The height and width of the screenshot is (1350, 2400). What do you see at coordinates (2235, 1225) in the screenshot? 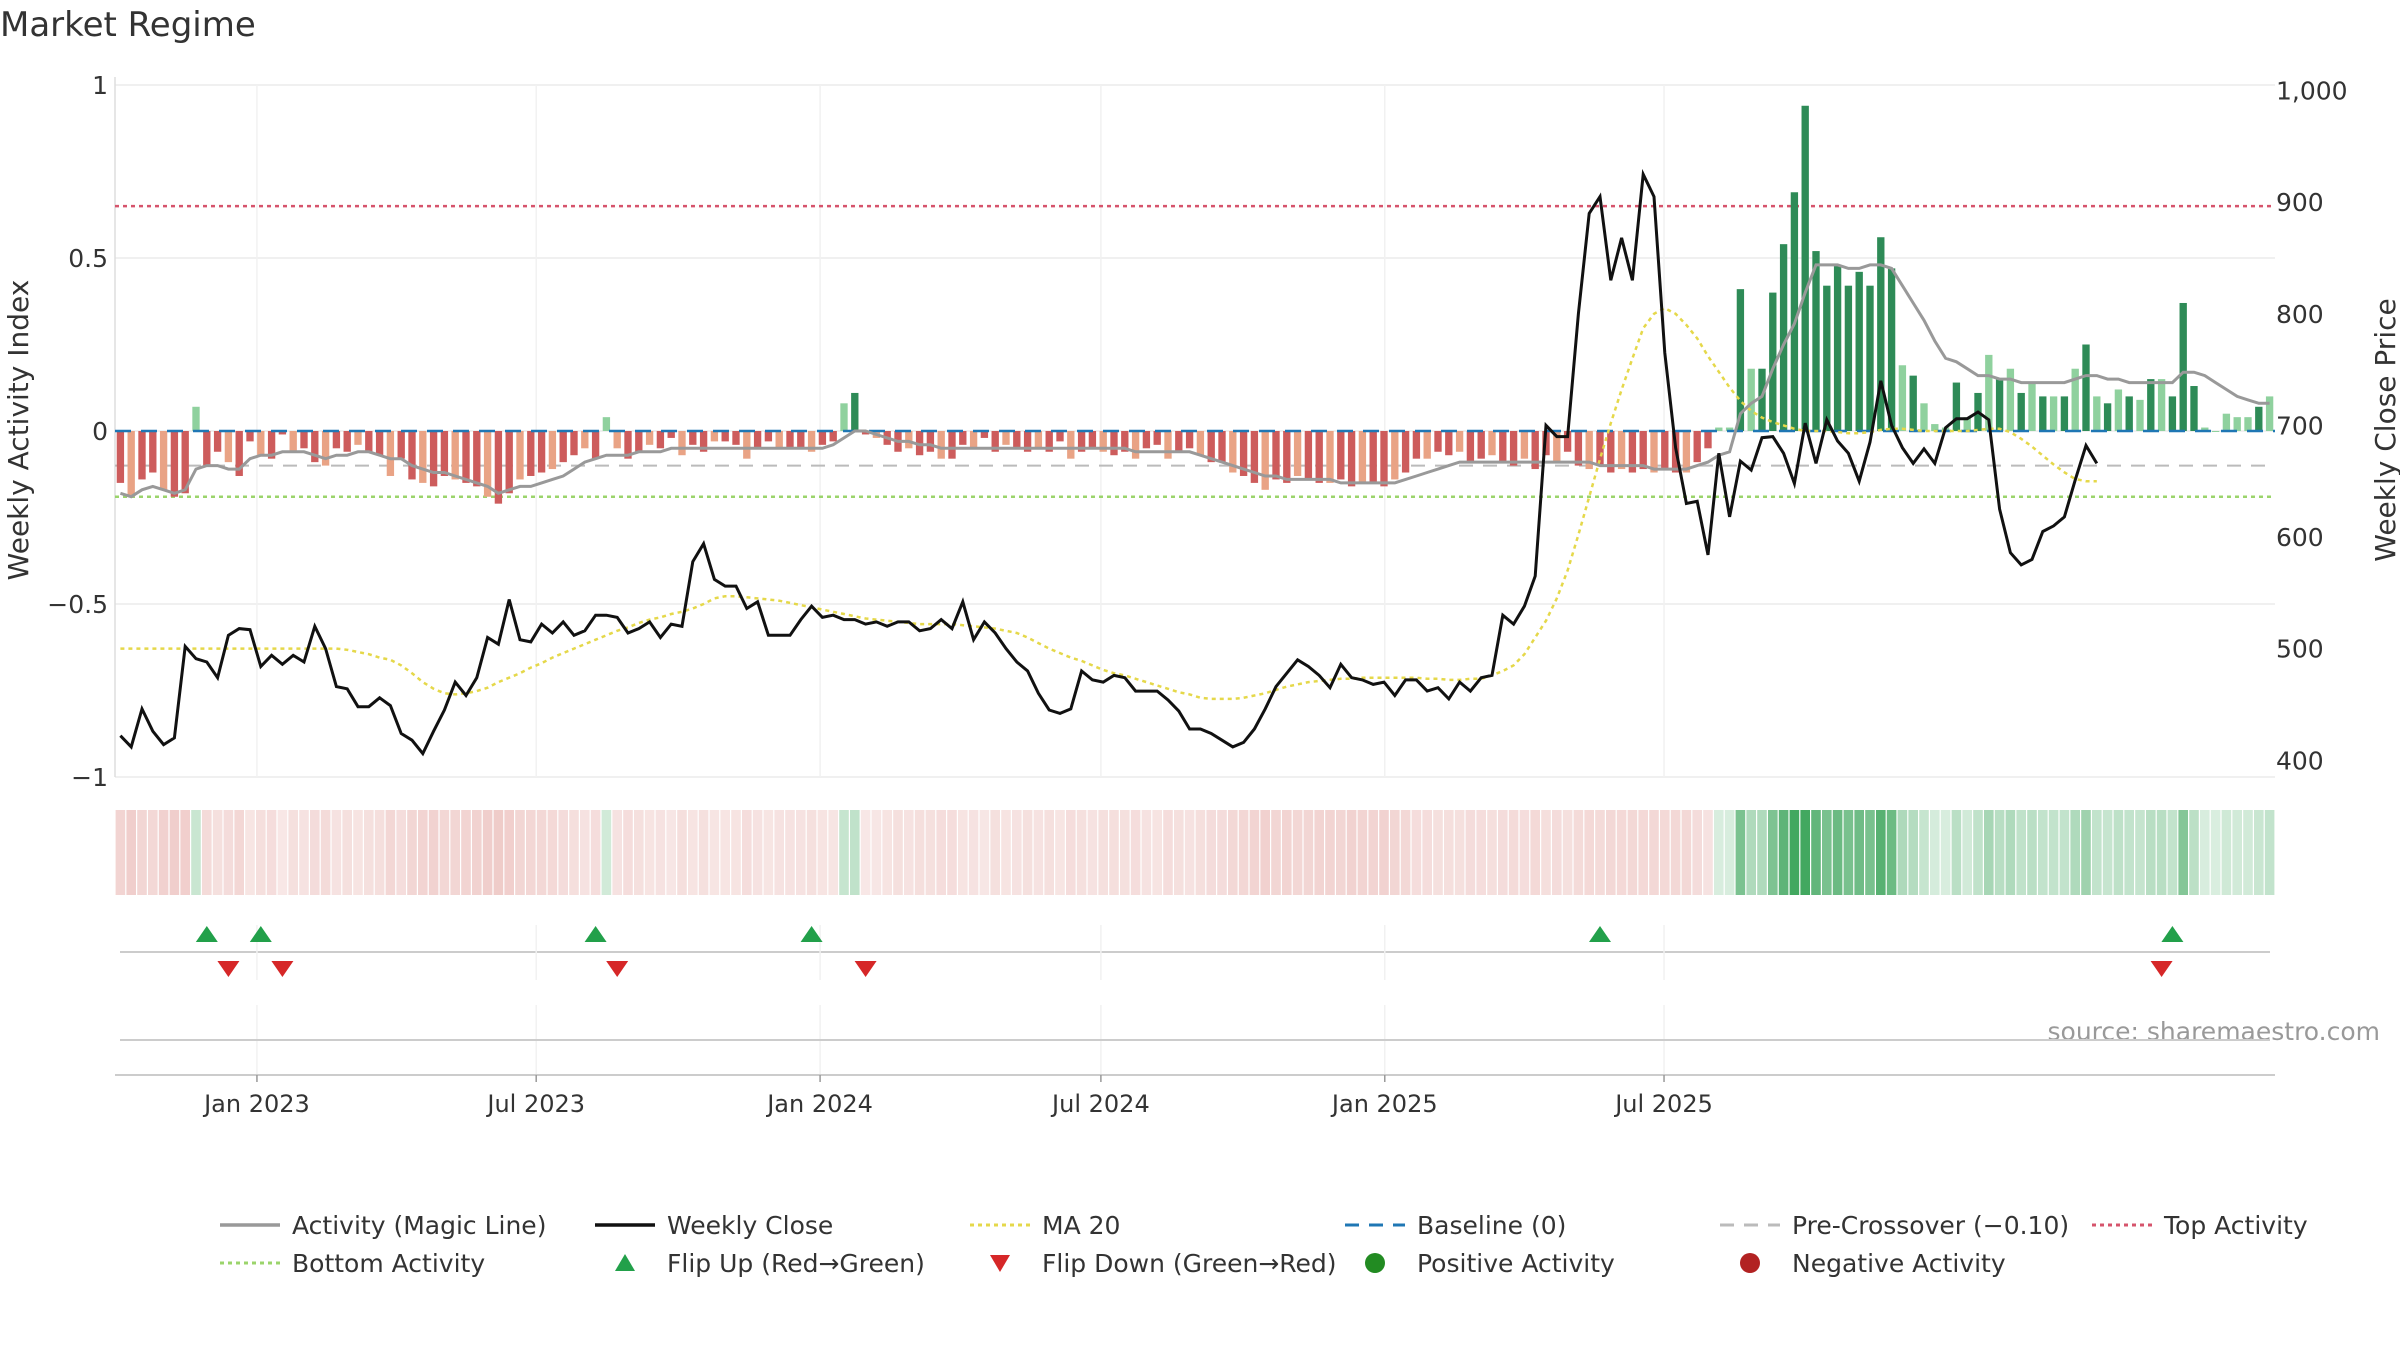
I see `legend-label: Top Activity` at bounding box center [2235, 1225].